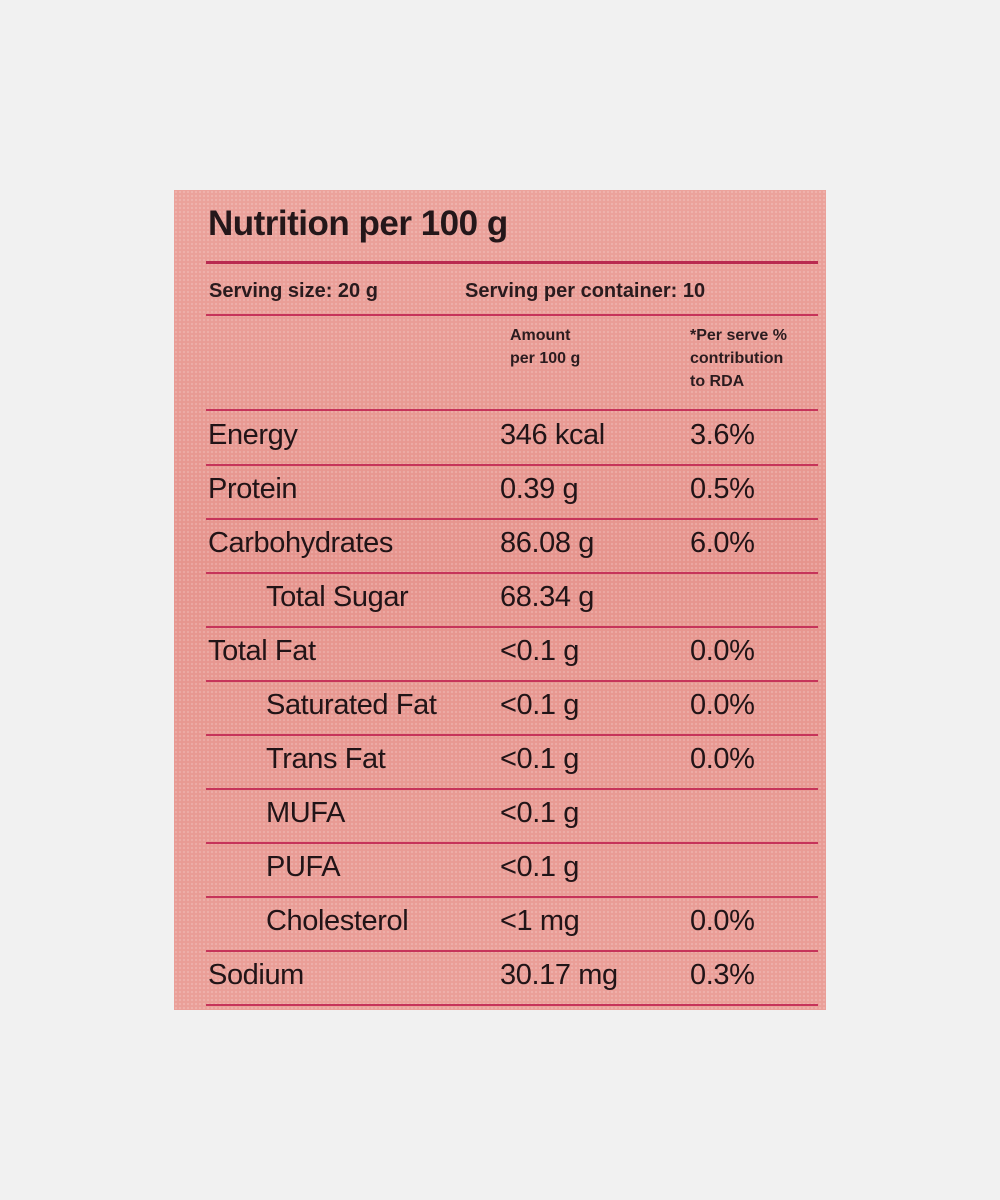  I want to click on nutrient-row-carbohydrates: Carbohydrates 86.08 g 6.0%, so click(500, 547).